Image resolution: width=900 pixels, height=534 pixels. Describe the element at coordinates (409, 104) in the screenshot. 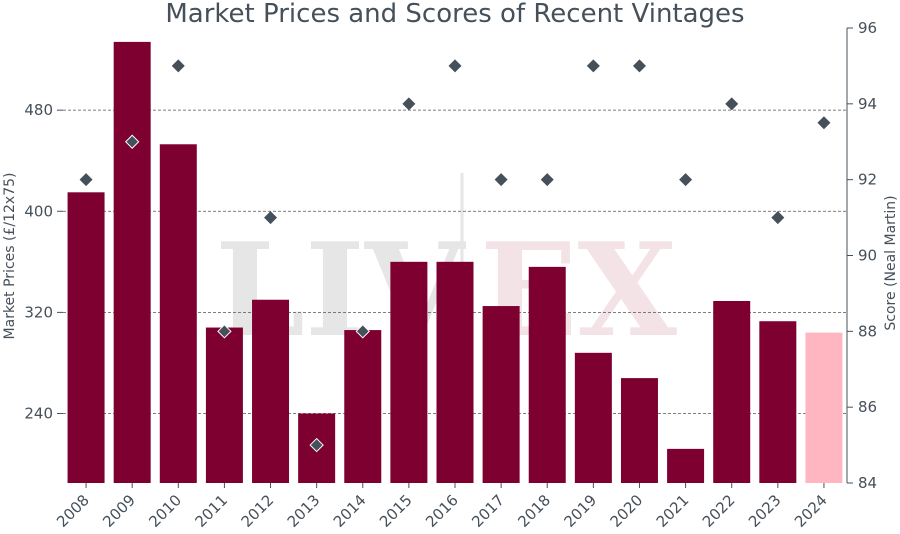

I see `score-marker-2015` at that location.